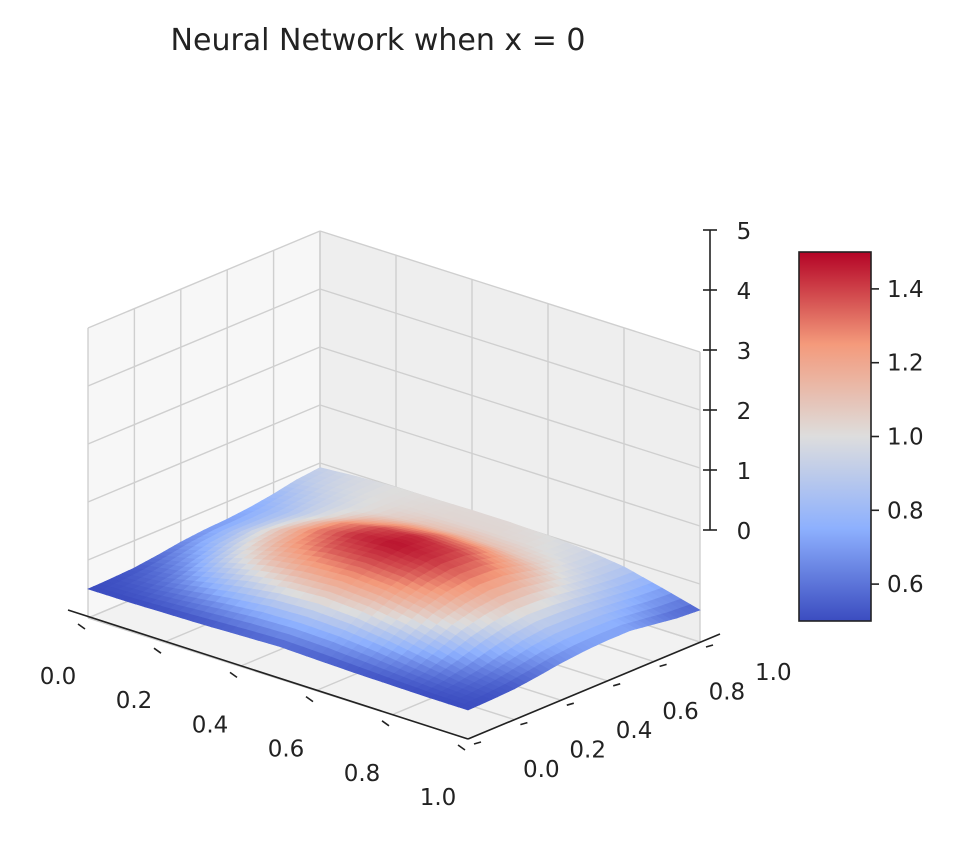 The width and height of the screenshot is (960, 854). I want to click on colorbar-gradient, so click(835, 436).